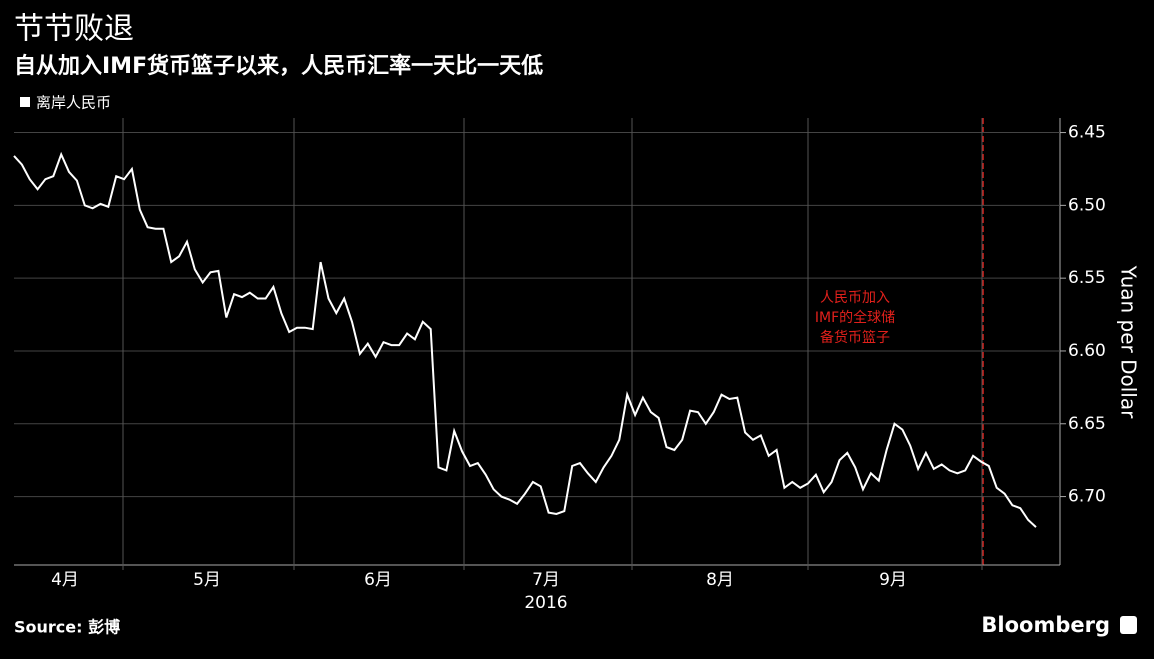 This screenshot has width=1154, height=659. Describe the element at coordinates (1087, 133) in the screenshot. I see `y-tick-label: 6.45` at that location.